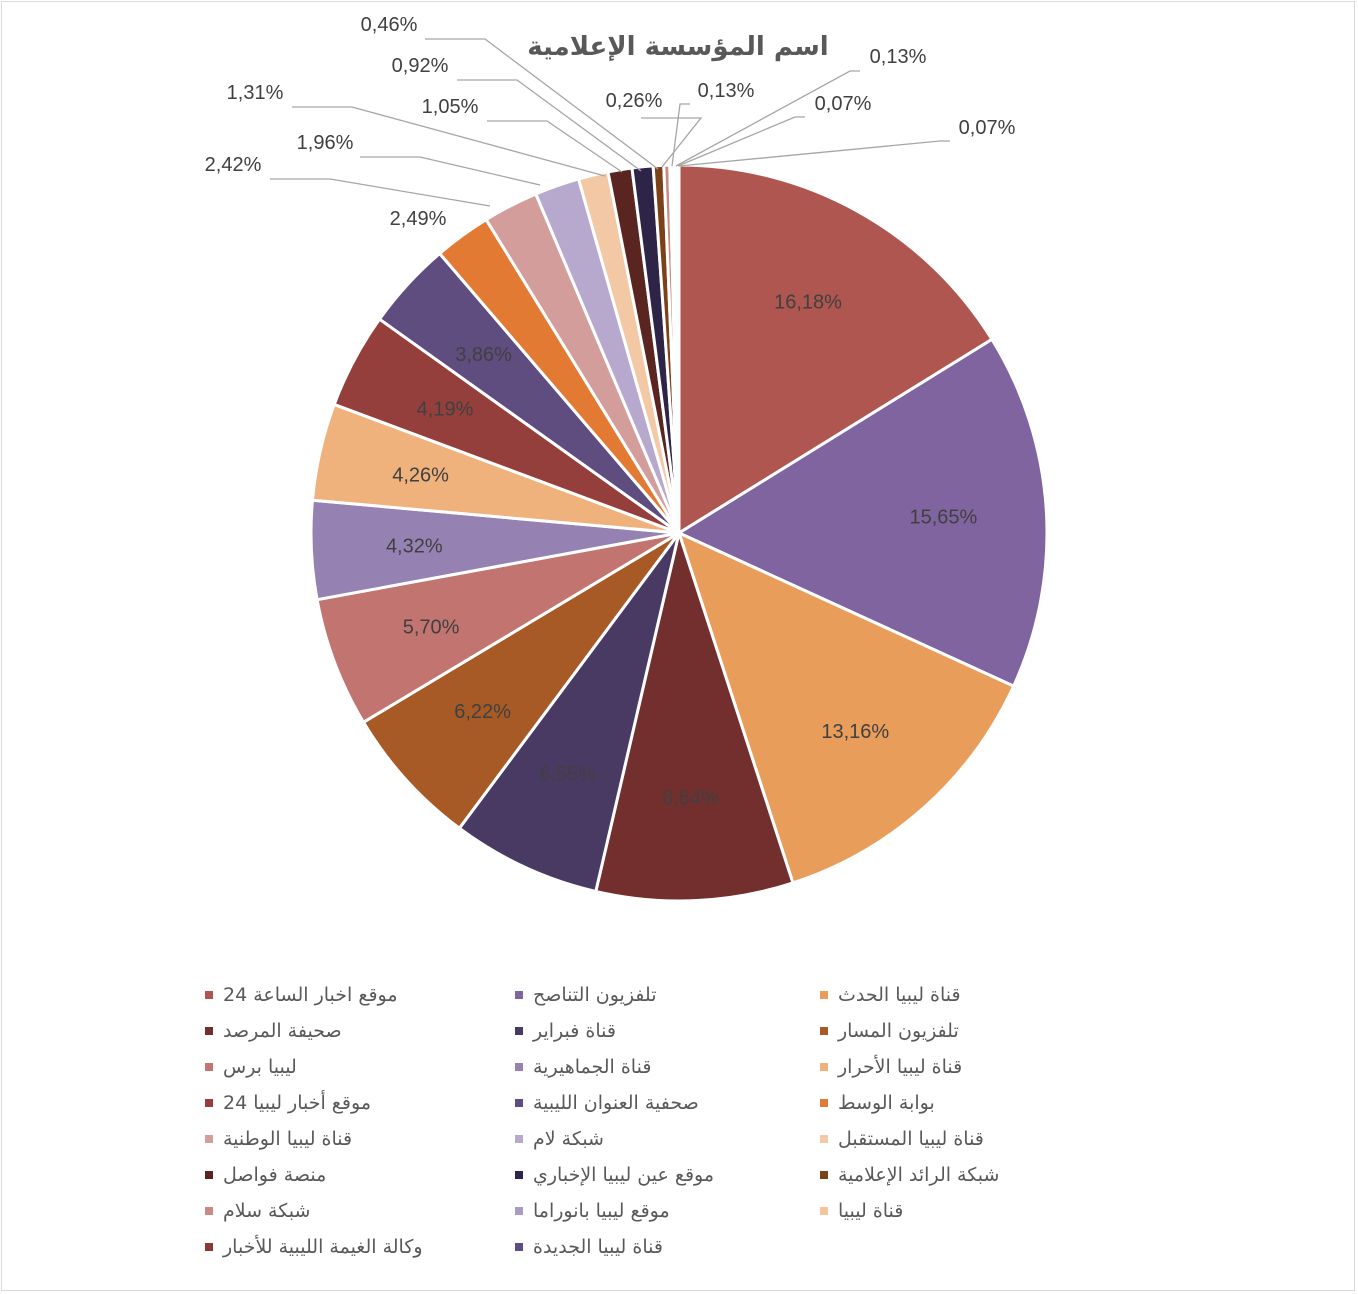 This screenshot has width=1358, height=1294. What do you see at coordinates (634, 101) in the screenshot?
I see `slice-data-label: 0,26%` at bounding box center [634, 101].